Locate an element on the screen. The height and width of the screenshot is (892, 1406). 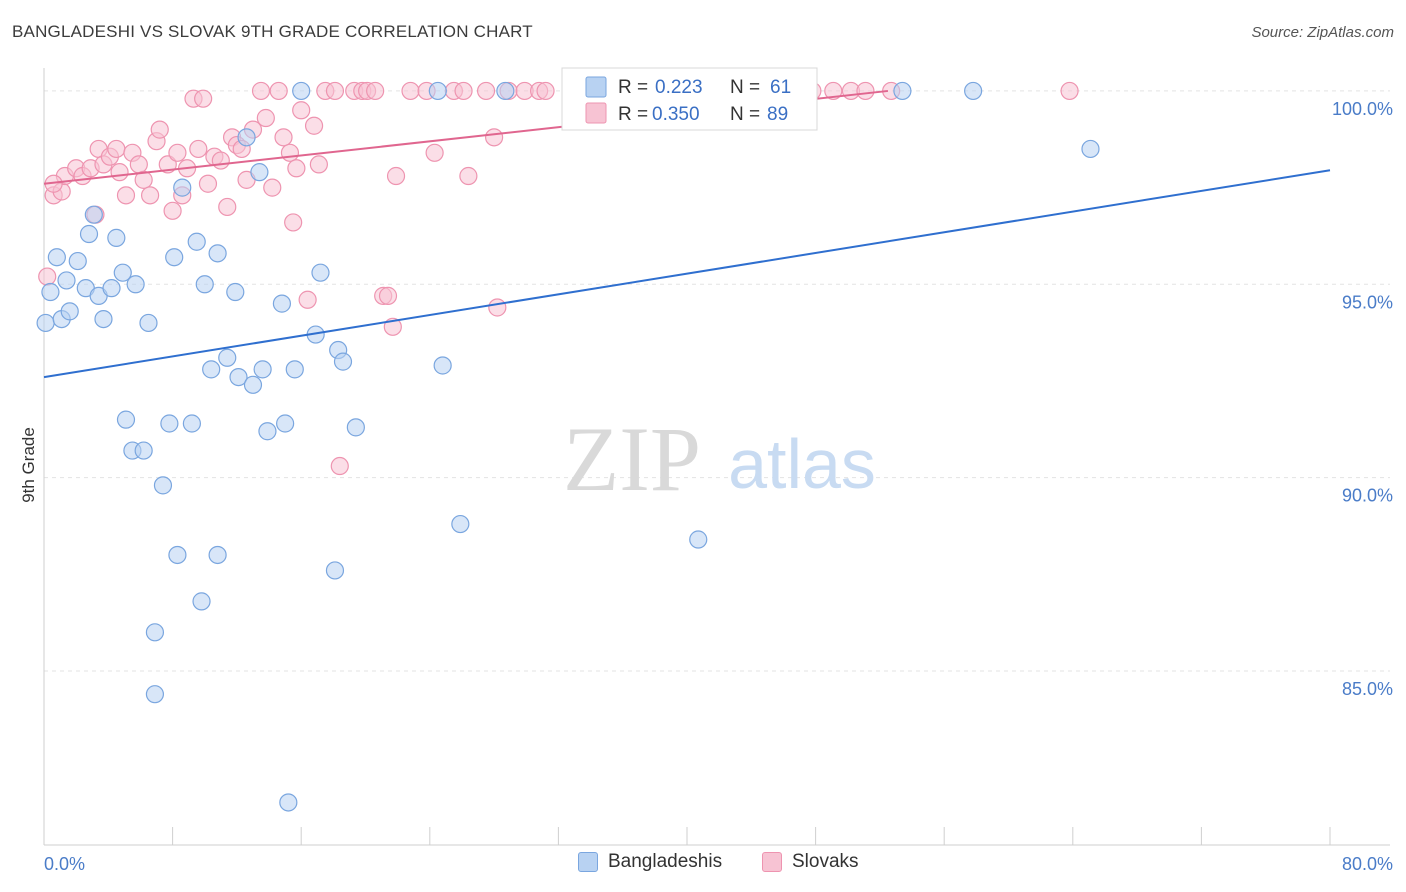
legend-pink-n-value: 89 is located at coordinates (777, 114).